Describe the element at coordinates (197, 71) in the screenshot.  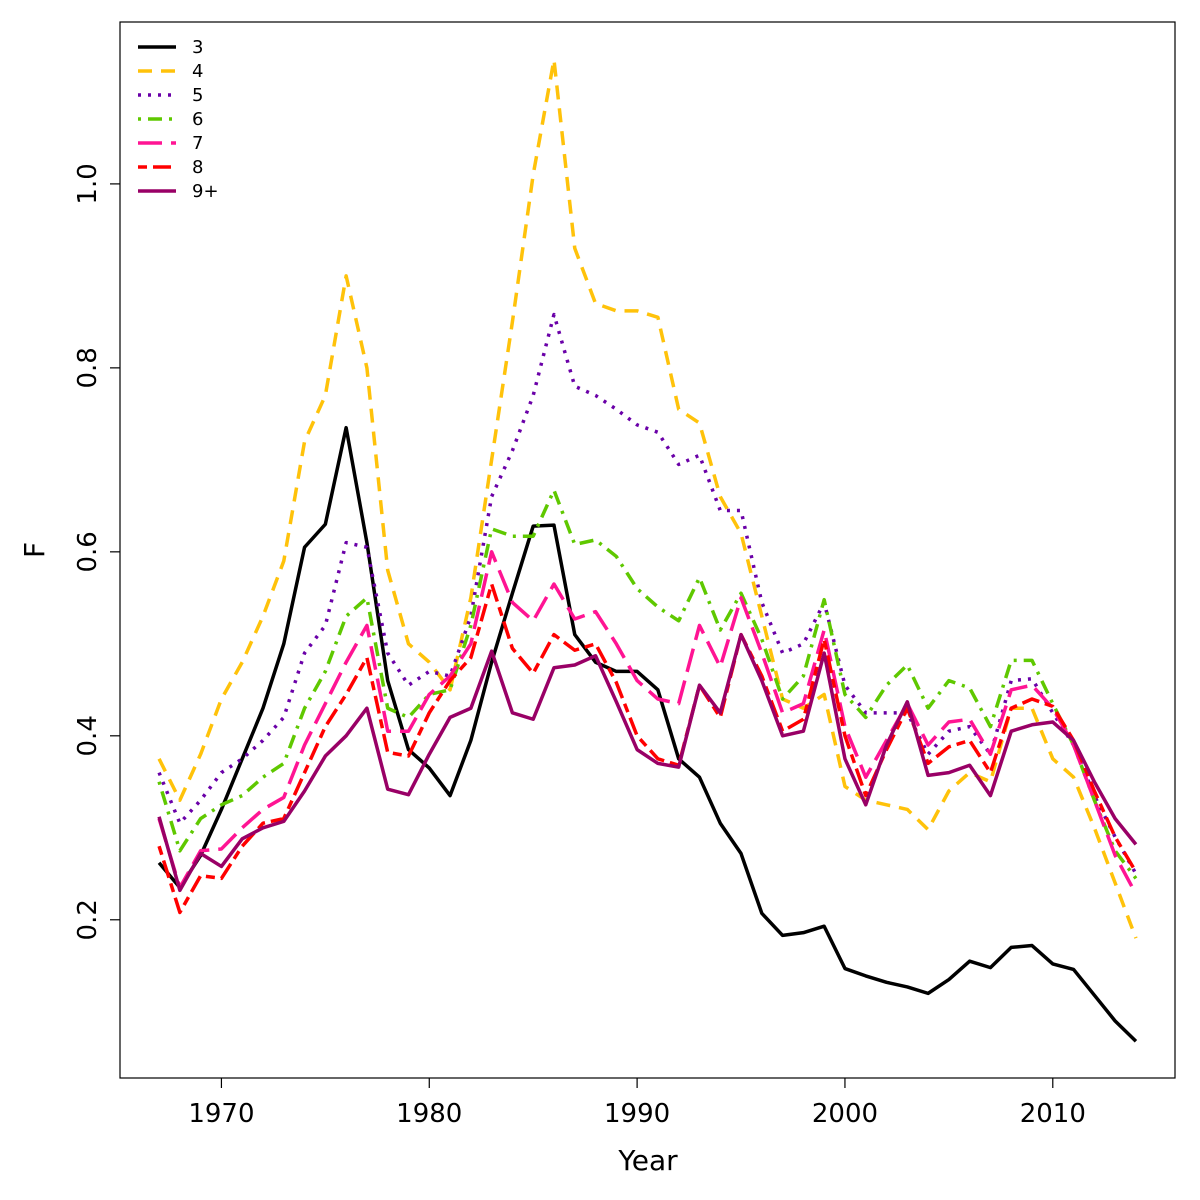
I see `legend-label: 4` at that location.